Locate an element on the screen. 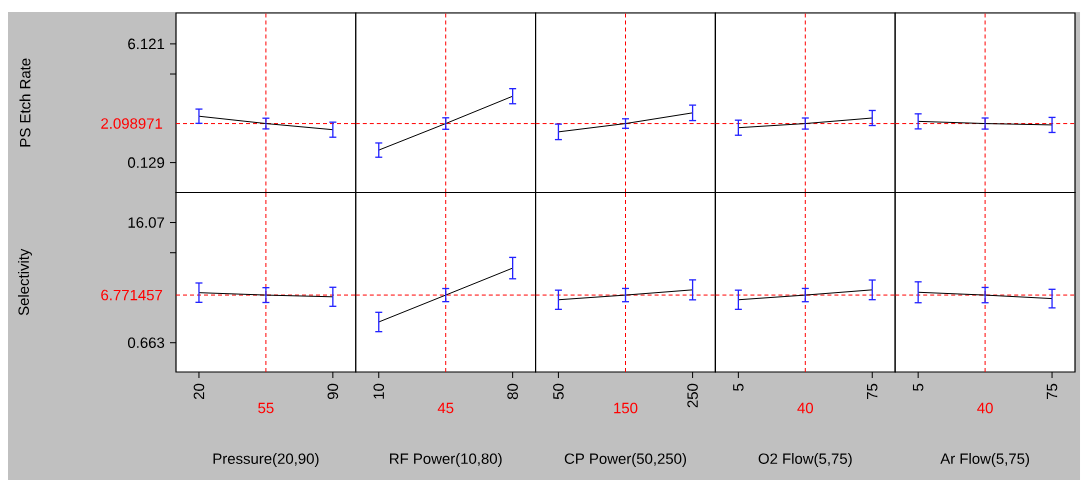 Image resolution: width=1086 pixels, height=485 pixels. x-axis-title: Ar Flow(5,75) is located at coordinates (984, 460).